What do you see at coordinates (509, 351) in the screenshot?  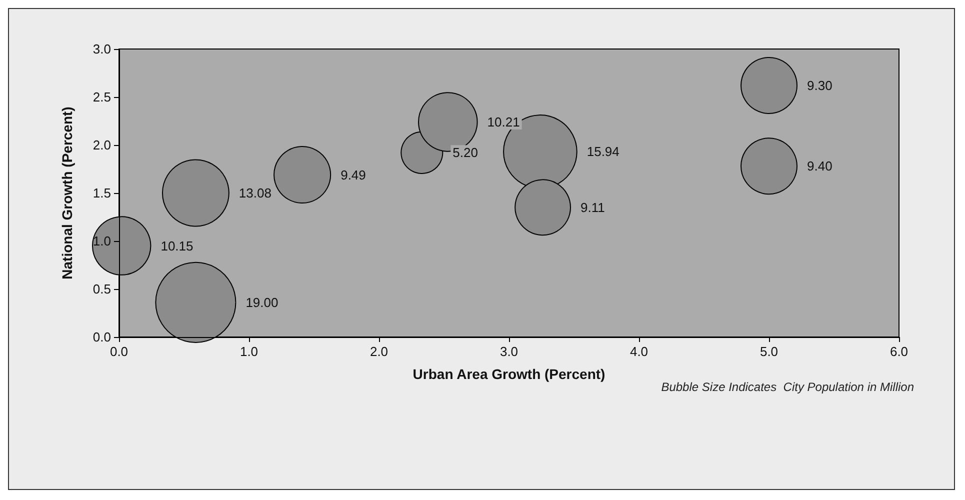 I see `x-tick-label: 3.0` at bounding box center [509, 351].